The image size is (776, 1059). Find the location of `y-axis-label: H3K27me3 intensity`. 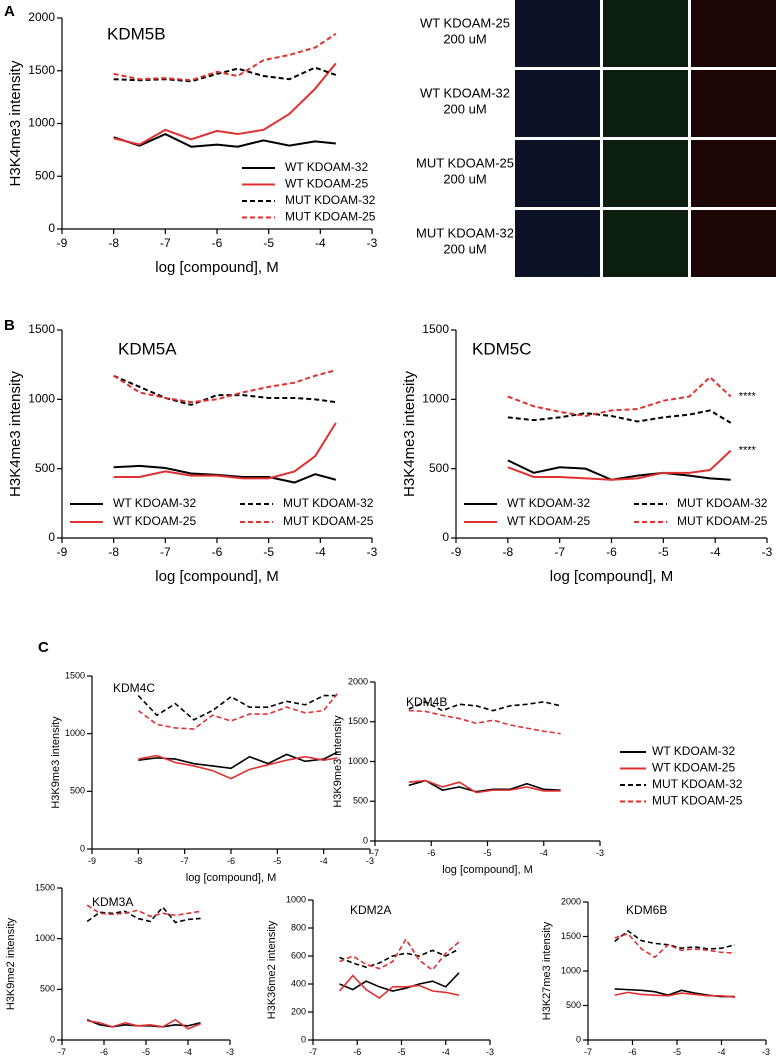

y-axis-label: H3K27me3 intensity is located at coordinates (547, 970).